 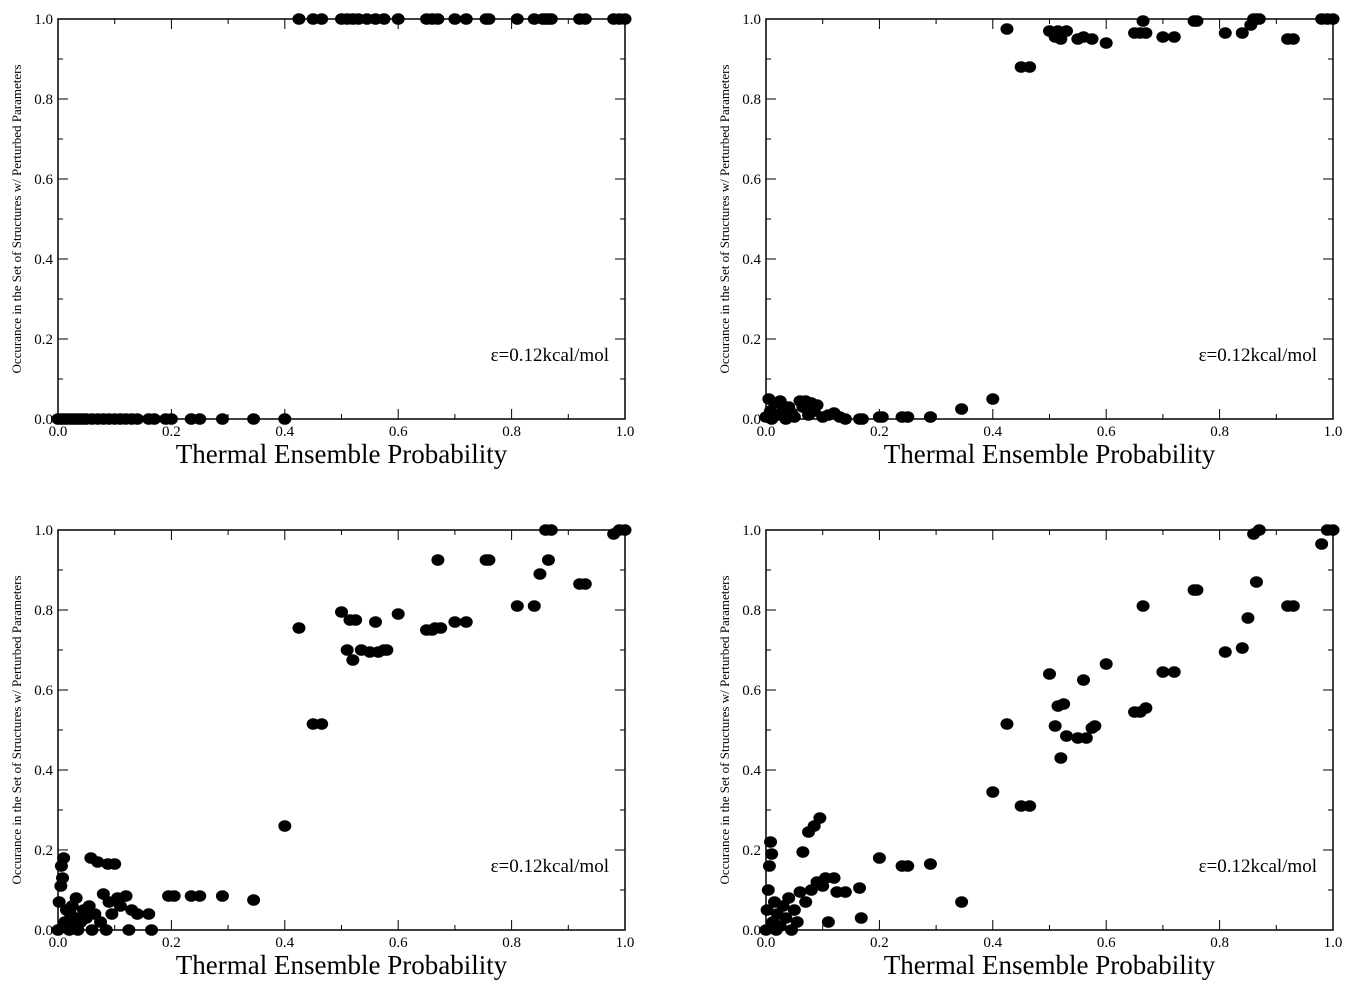 I want to click on y-tick-label: 0.0, so click(x=43, y=931).